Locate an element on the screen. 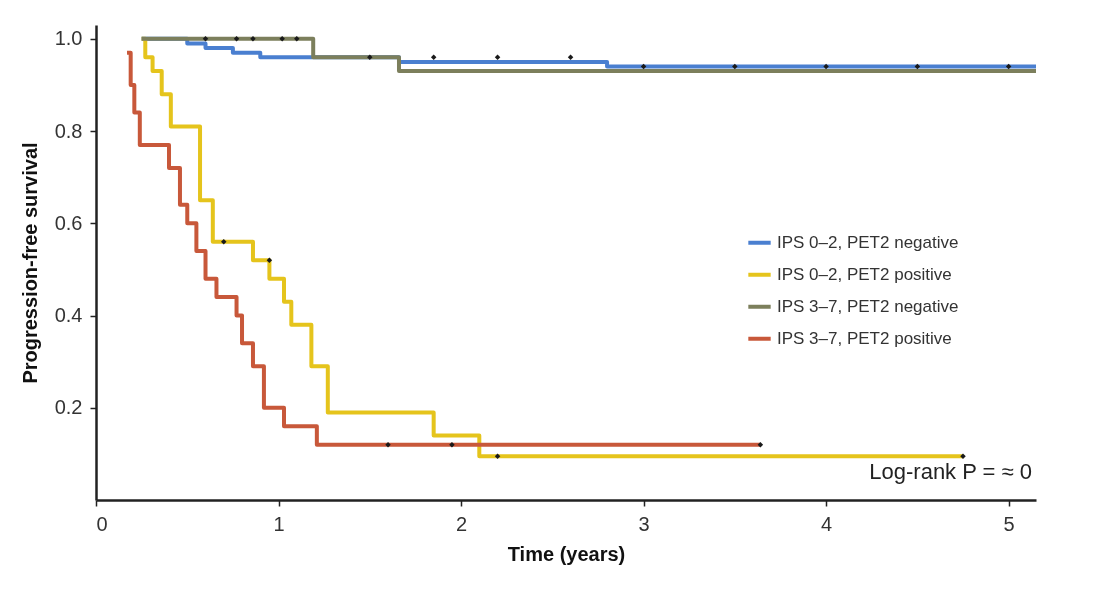  y-tick-label: 0.2 is located at coordinates (68, 407).